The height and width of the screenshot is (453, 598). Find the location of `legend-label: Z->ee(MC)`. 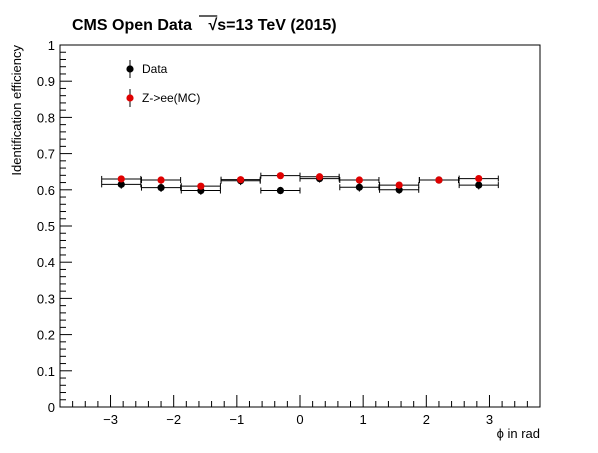

legend-label: Z->ee(MC) is located at coordinates (171, 98).